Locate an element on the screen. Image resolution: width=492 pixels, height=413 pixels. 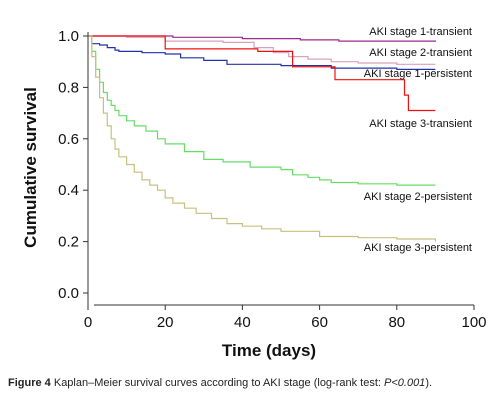
series-label-3: AKI stage 1-persistent is located at coordinates (418, 74).